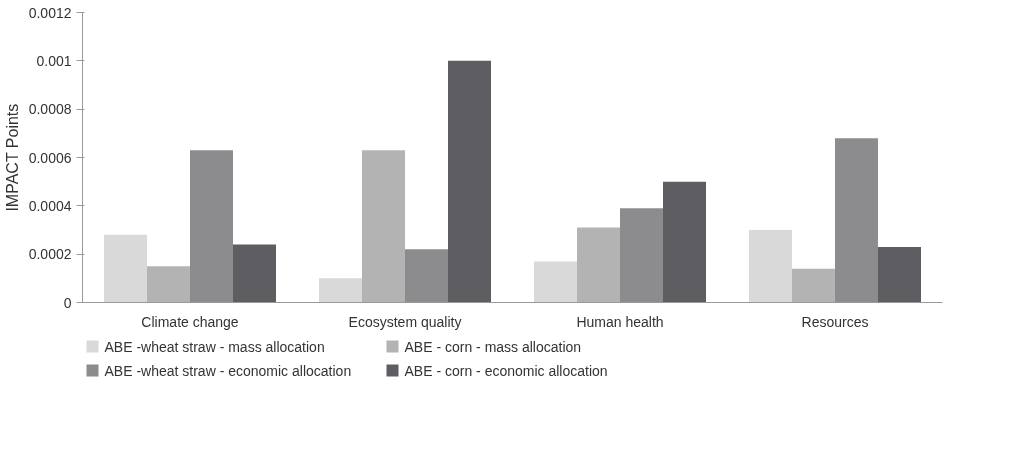 The image size is (1024, 462). Describe the element at coordinates (50, 254) in the screenshot. I see `y-tick-label: 0.0002` at that location.